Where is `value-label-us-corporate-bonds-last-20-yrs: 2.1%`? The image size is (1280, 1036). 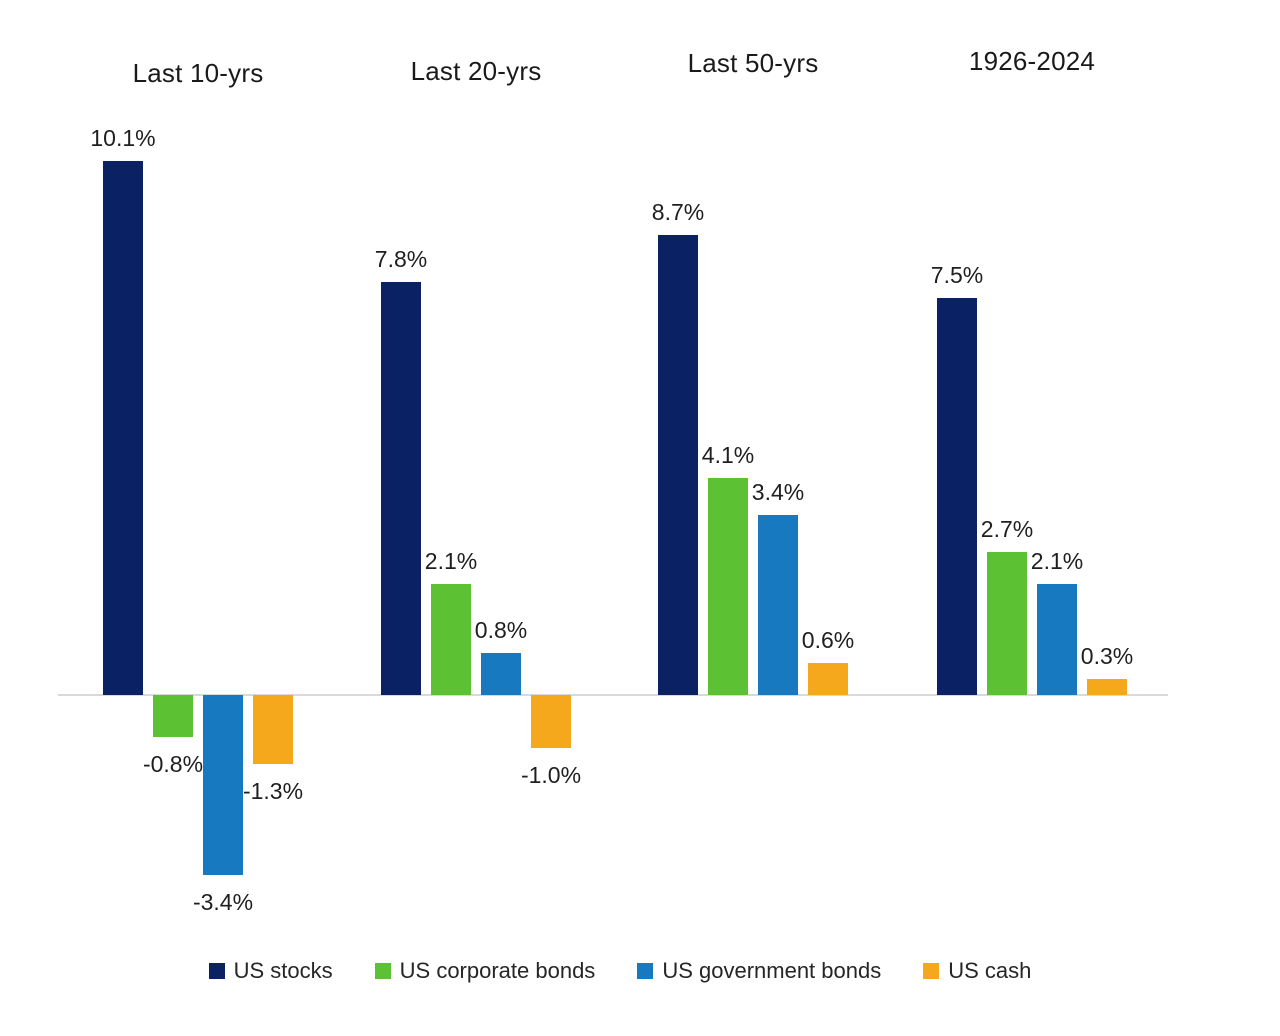
value-label-us-corporate-bonds-last-20-yrs: 2.1% is located at coordinates (451, 560).